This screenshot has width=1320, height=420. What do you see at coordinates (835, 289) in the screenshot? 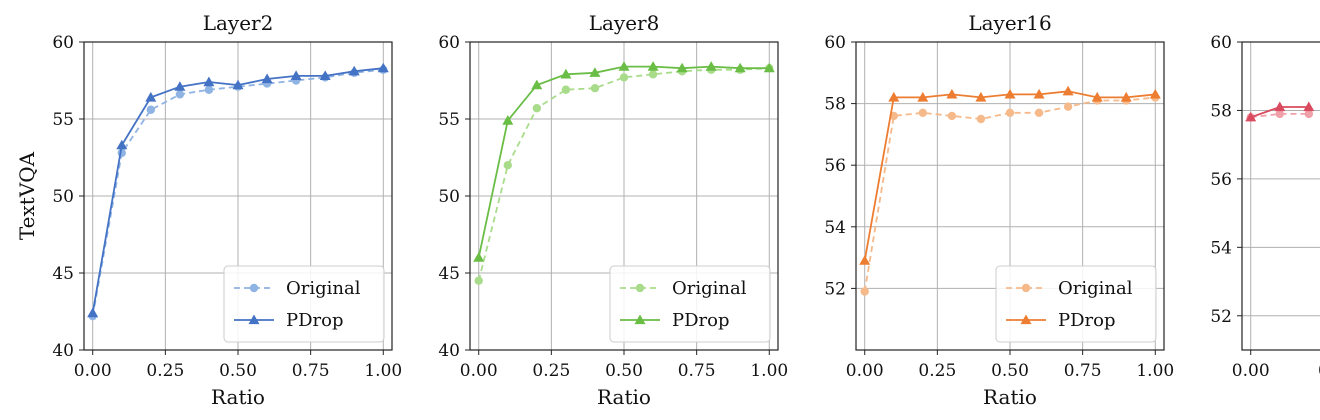
I see `y-tick-label: 52` at bounding box center [835, 289].